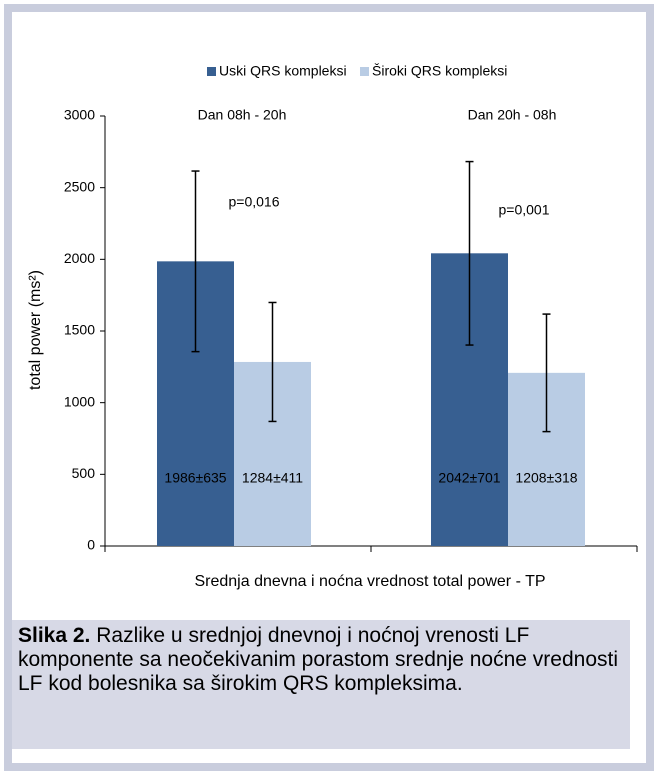 The image size is (654, 771). What do you see at coordinates (35, 330) in the screenshot?
I see `y-axis-title: total power (ms²)` at bounding box center [35, 330].